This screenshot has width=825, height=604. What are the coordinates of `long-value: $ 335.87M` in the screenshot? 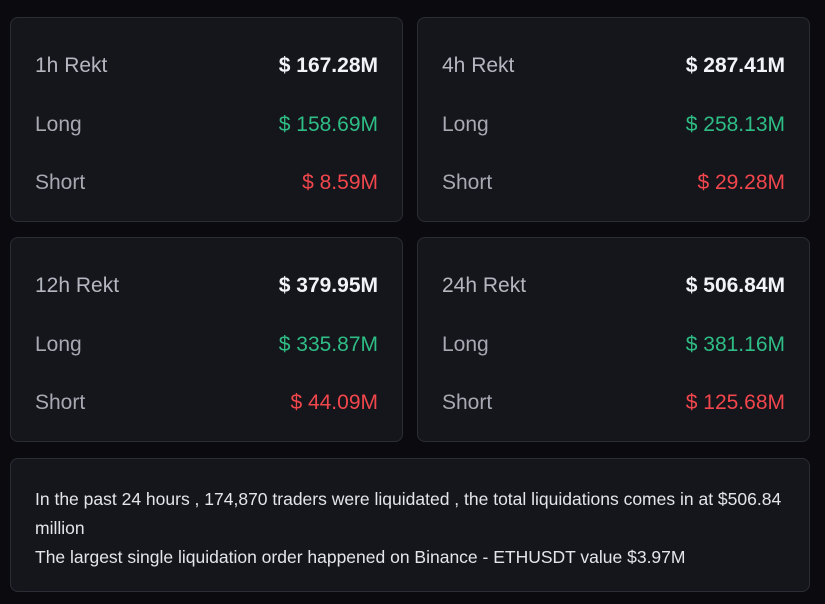 It's located at (328, 344).